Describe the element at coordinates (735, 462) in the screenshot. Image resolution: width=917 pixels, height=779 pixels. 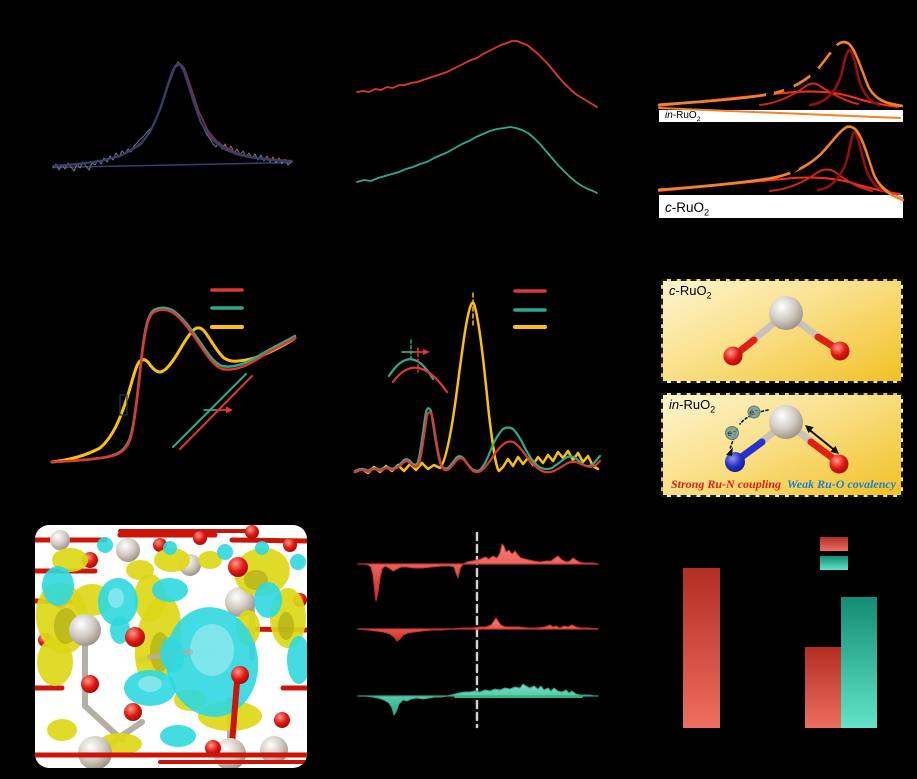
I see `schematic-n-atom` at that location.